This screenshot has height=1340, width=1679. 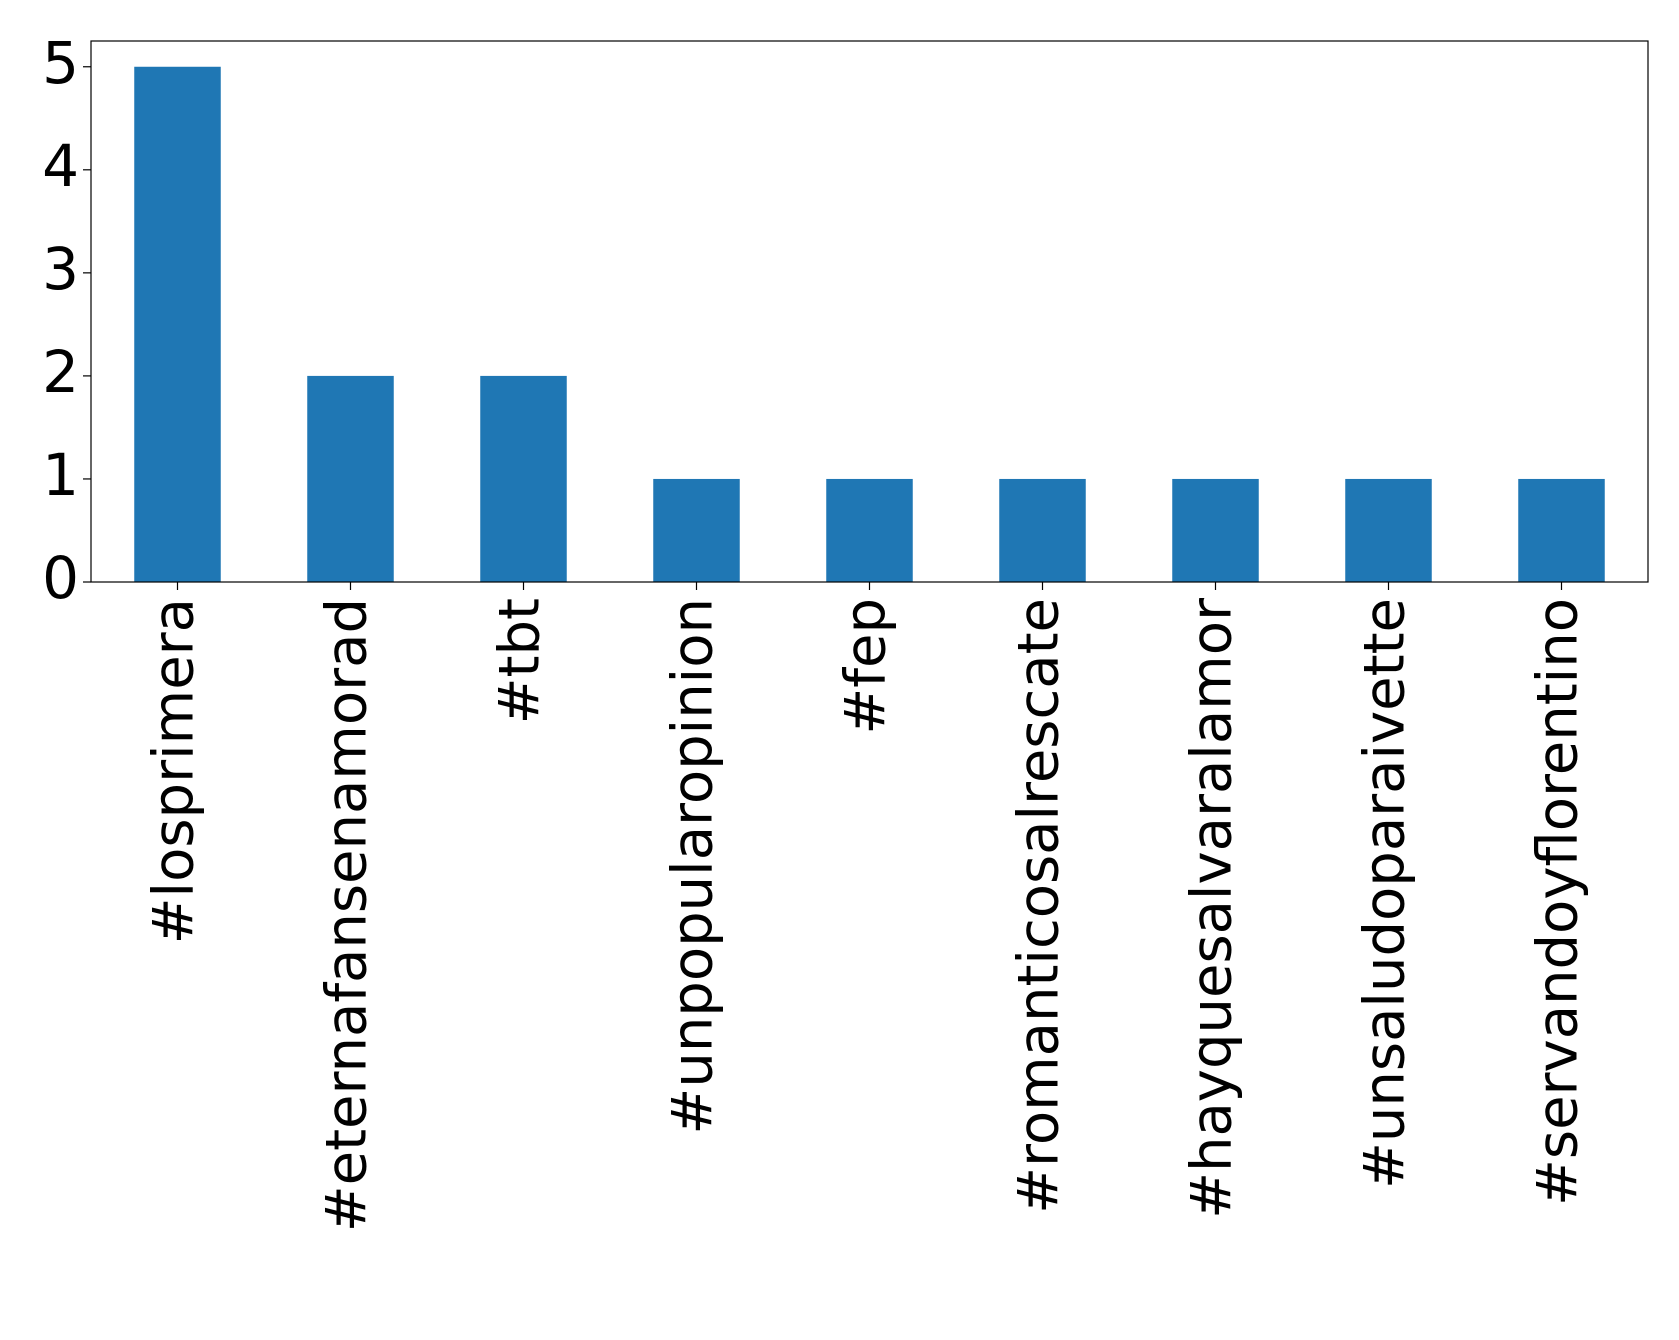 I want to click on y-tick-label: 4, so click(x=60, y=166).